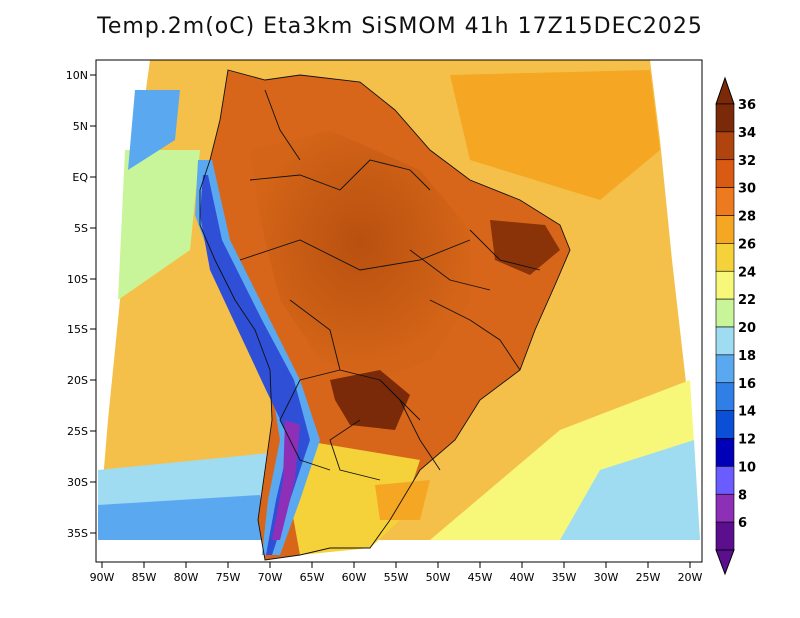 This screenshot has height=618, width=800. Describe the element at coordinates (438, 577) in the screenshot. I see `lon-label: 50W` at that location.